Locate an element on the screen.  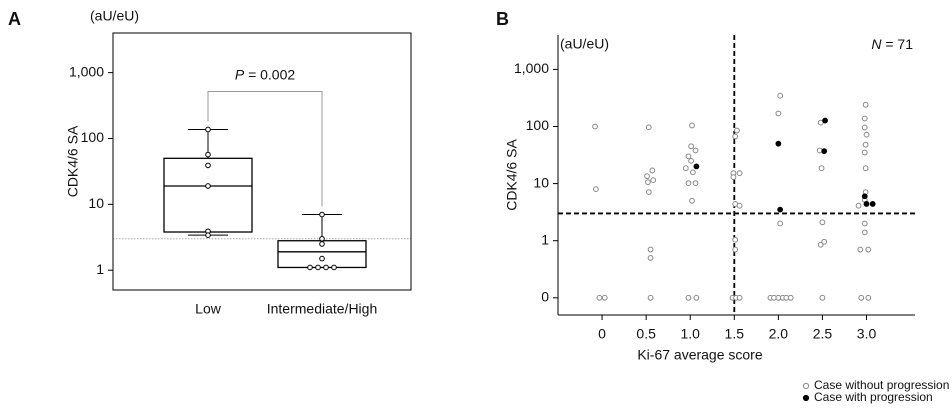
legend-label: Case with progression is located at coordinates (873, 397).